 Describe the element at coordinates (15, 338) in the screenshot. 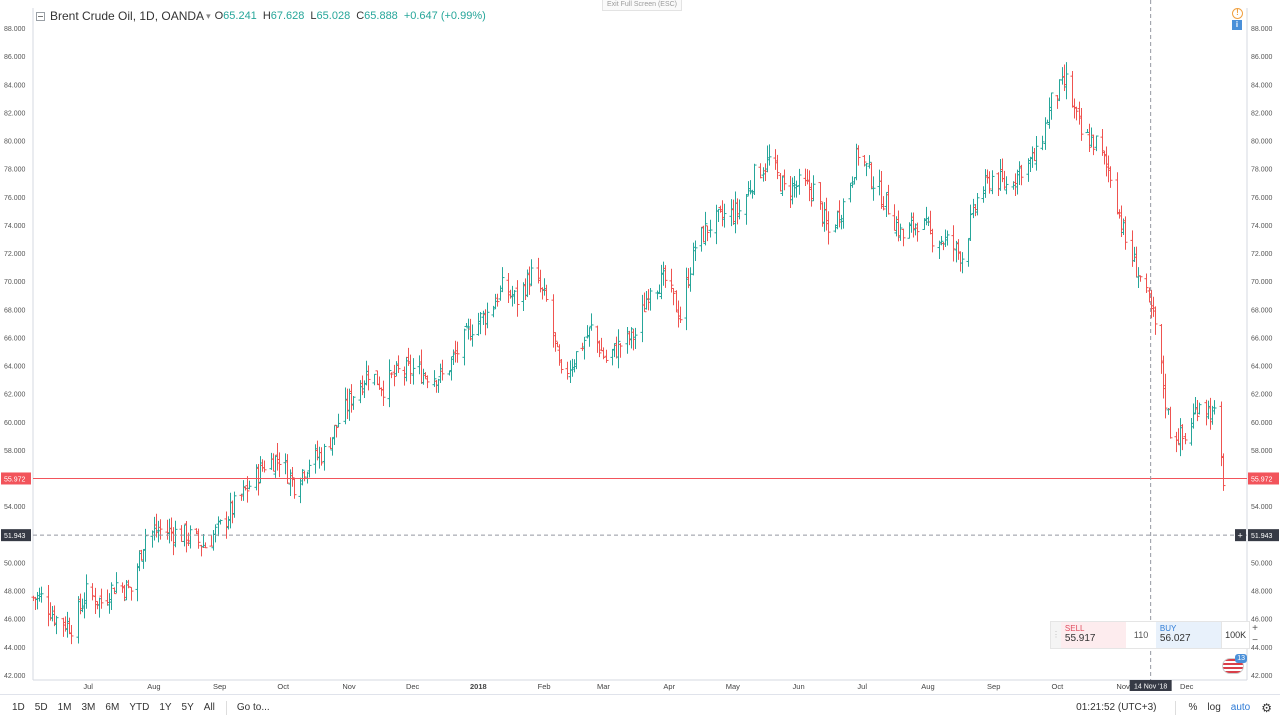

I see `price-tick-left: 66.000` at that location.